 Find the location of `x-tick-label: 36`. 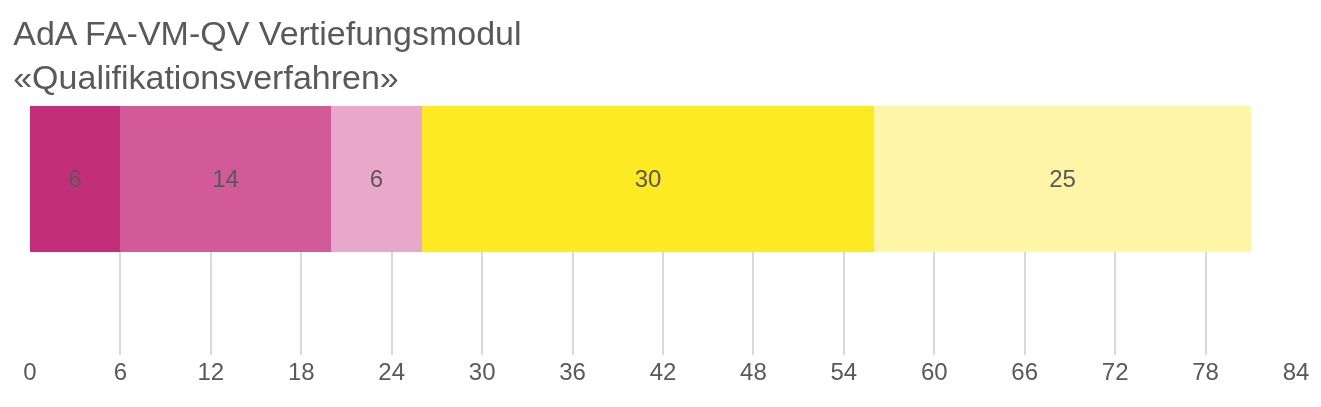

x-tick-label: 36 is located at coordinates (572, 371).